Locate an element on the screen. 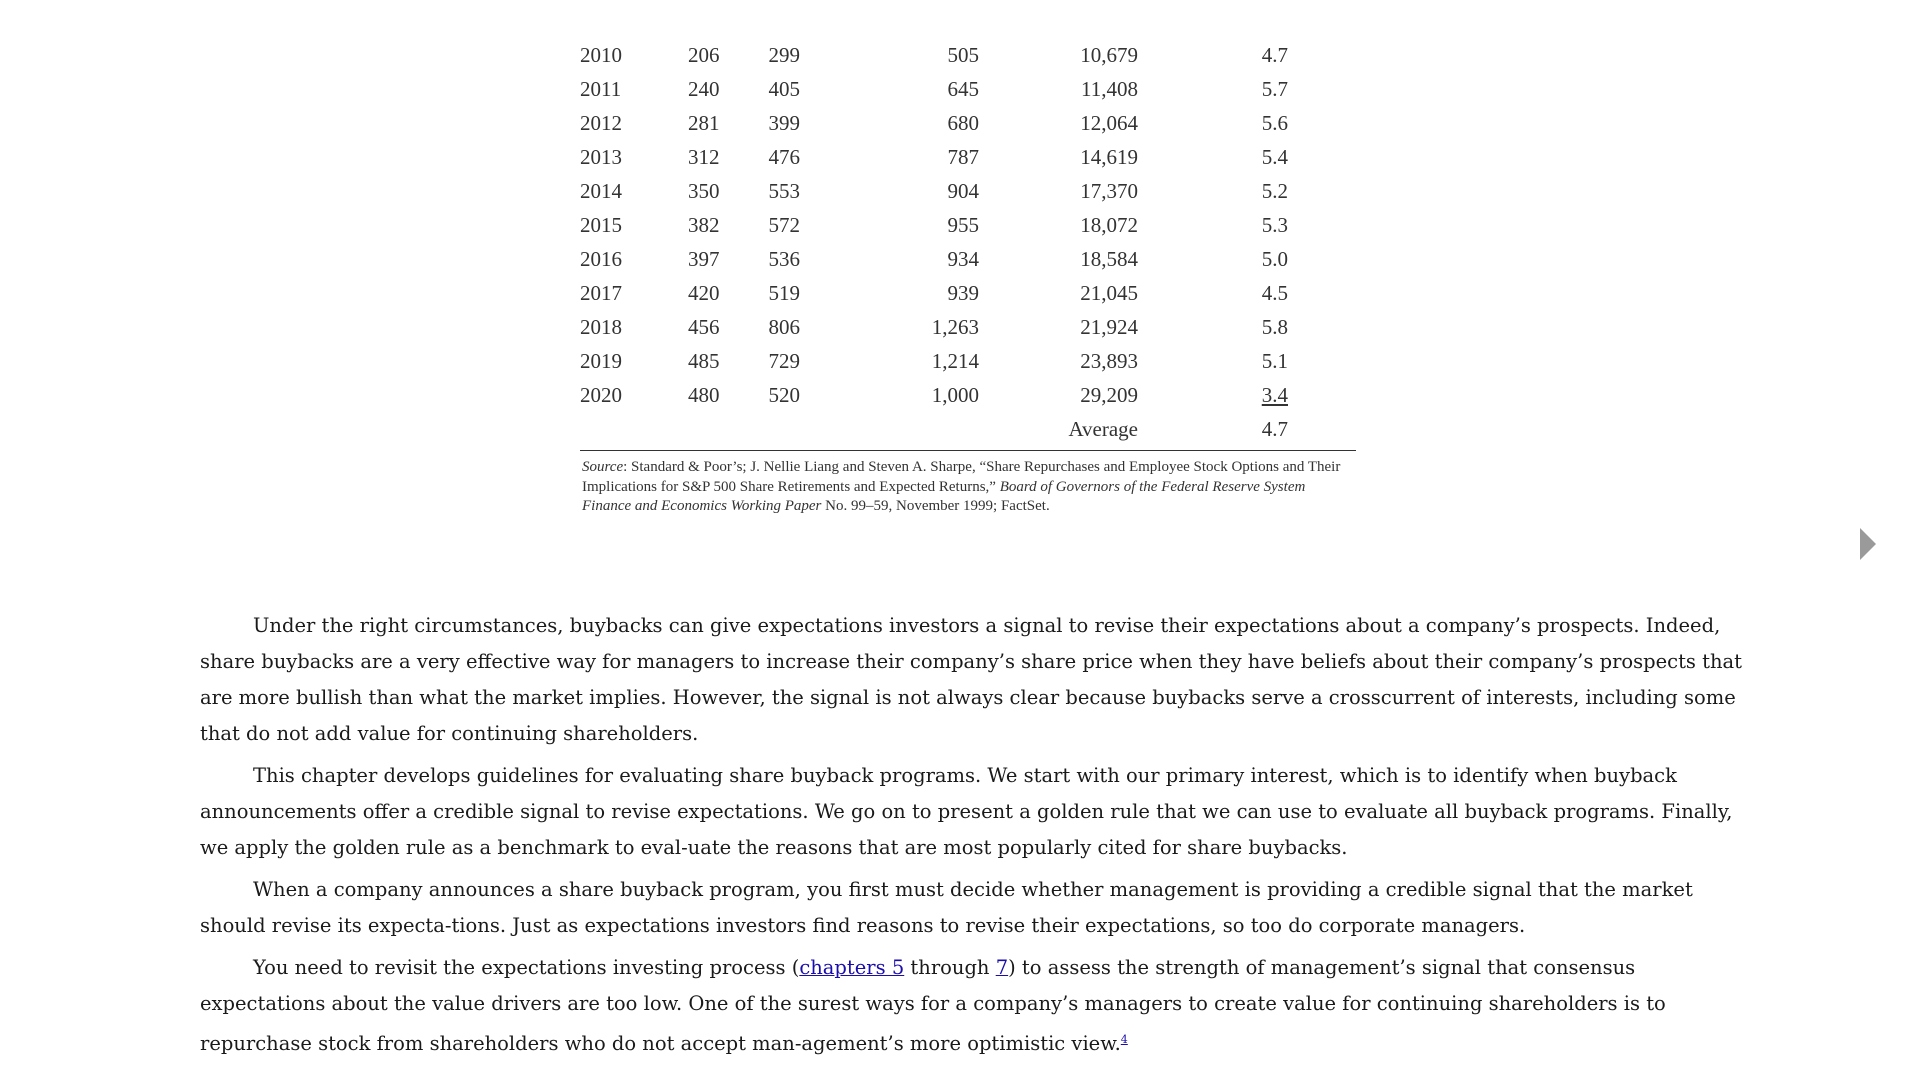 The height and width of the screenshot is (1080, 1920). table-cell: 519 is located at coordinates (784, 292).